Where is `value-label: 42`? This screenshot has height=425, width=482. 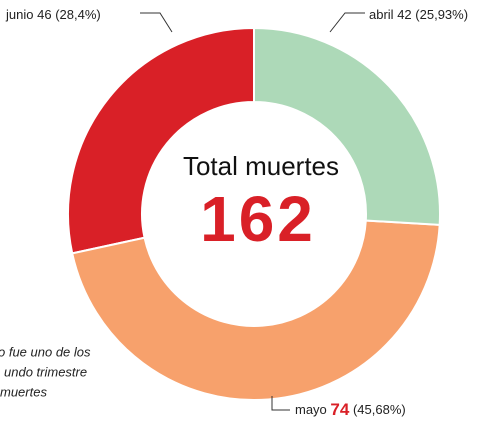
value-label: 42 is located at coordinates (404, 14).